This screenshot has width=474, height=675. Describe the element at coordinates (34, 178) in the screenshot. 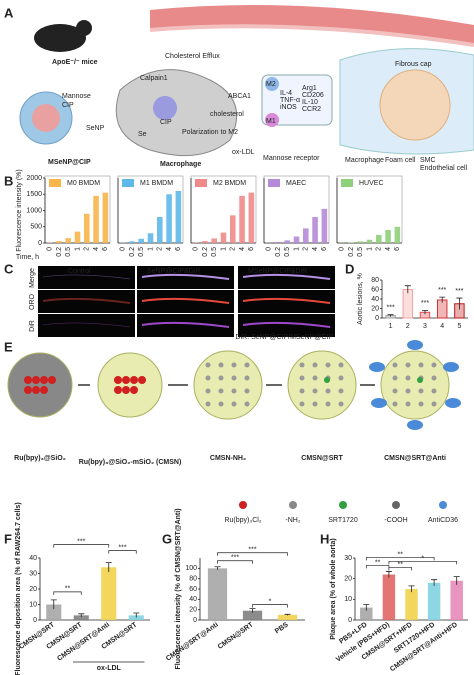

I see `y-tick-label: 2000` at that location.